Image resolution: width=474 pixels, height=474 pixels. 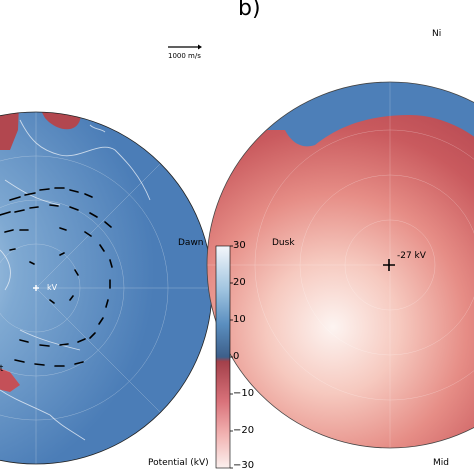 I want to click on left-low-blob, so click(x=10, y=376).